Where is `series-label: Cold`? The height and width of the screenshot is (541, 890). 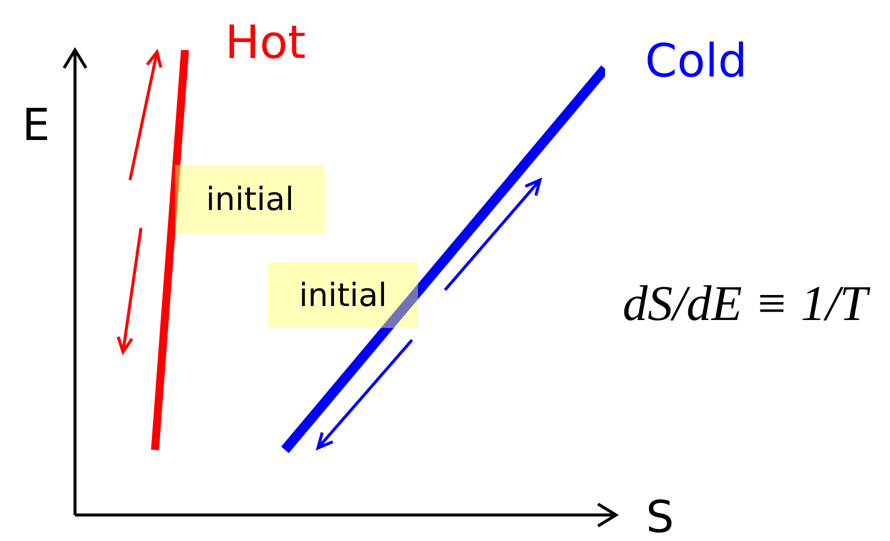 series-label: Cold is located at coordinates (696, 61).